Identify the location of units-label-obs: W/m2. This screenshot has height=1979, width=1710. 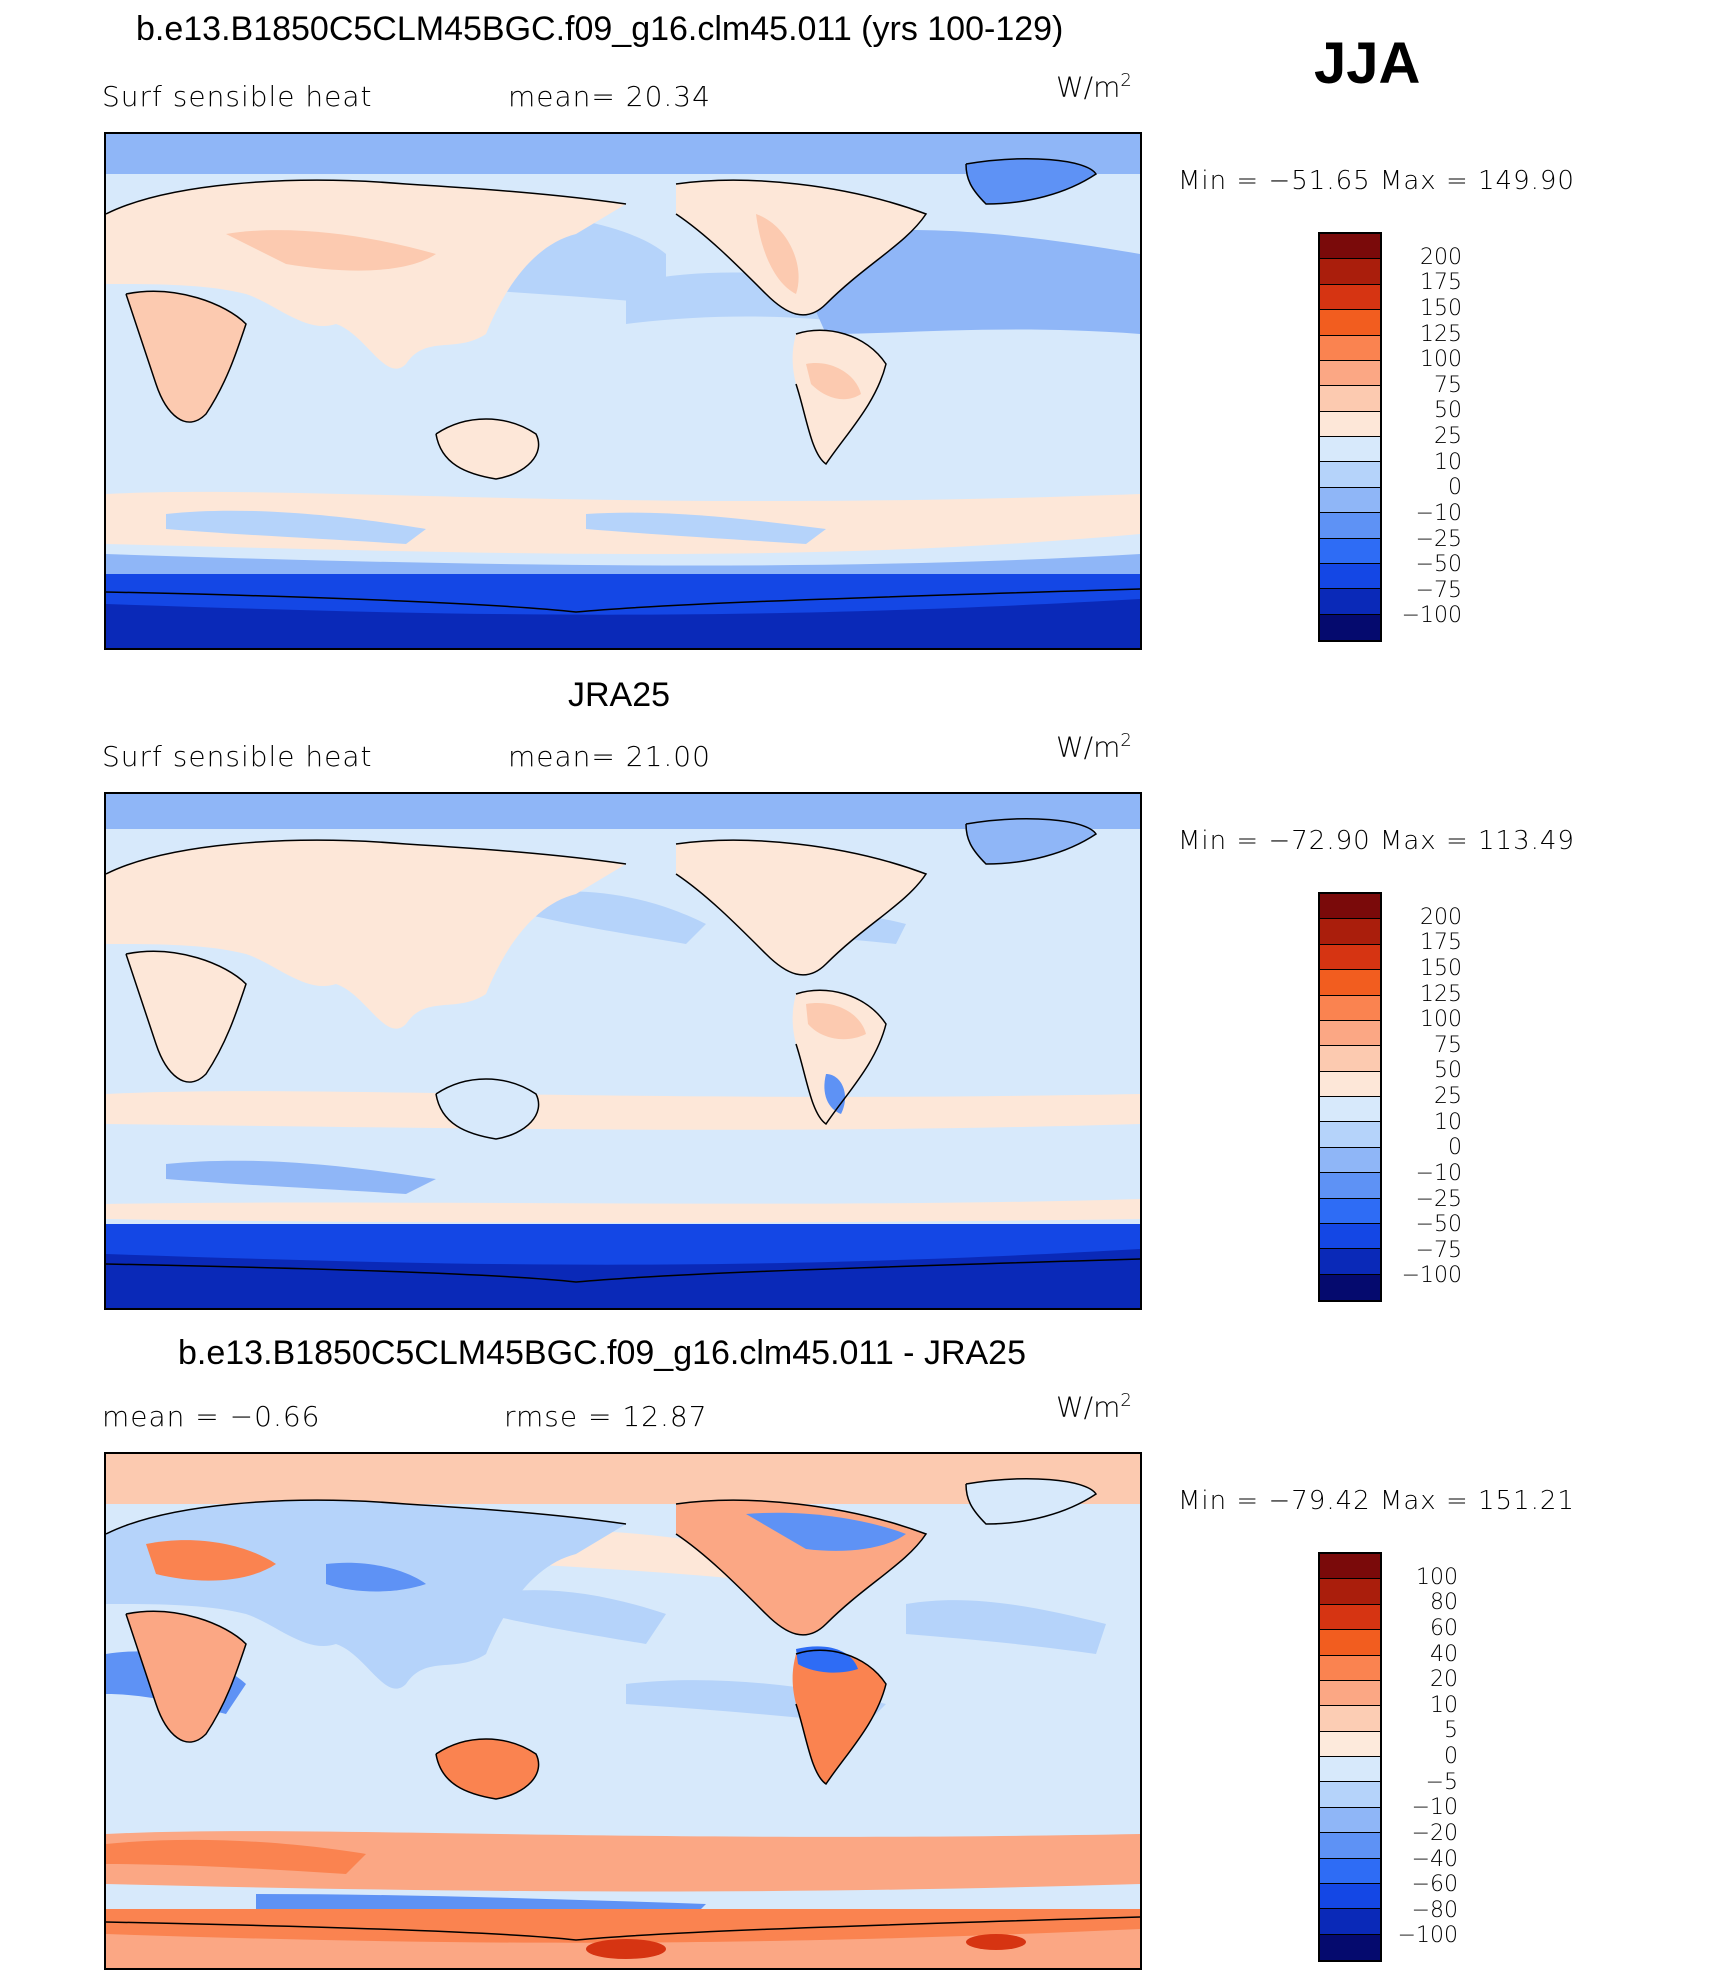
(1094, 747).